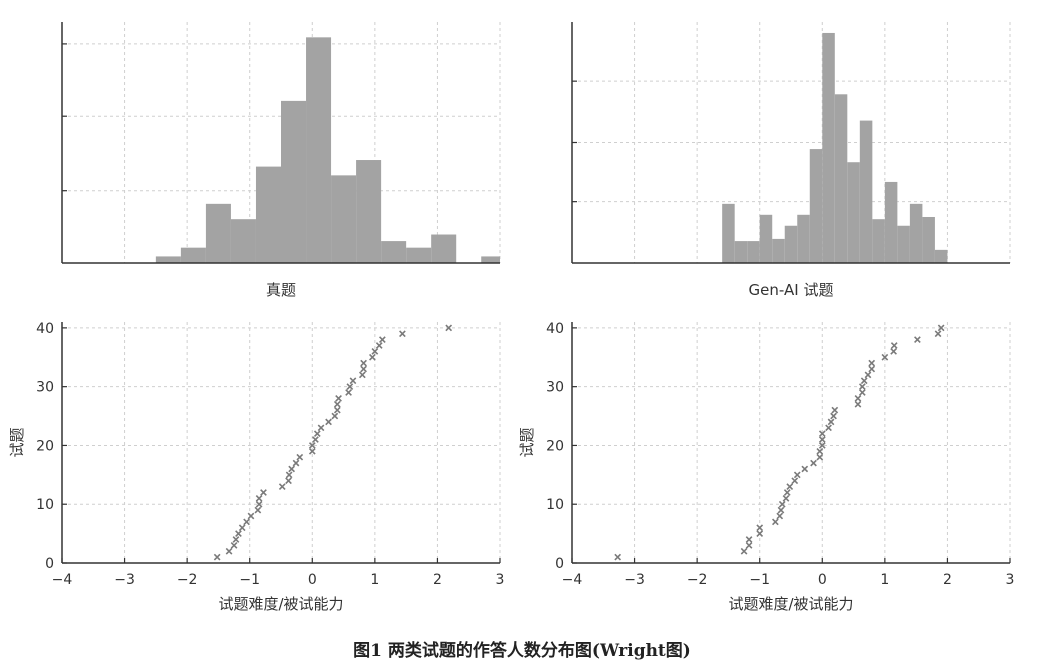  Describe the element at coordinates (555, 329) in the screenshot. I see `y-tick-label: 40` at that location.